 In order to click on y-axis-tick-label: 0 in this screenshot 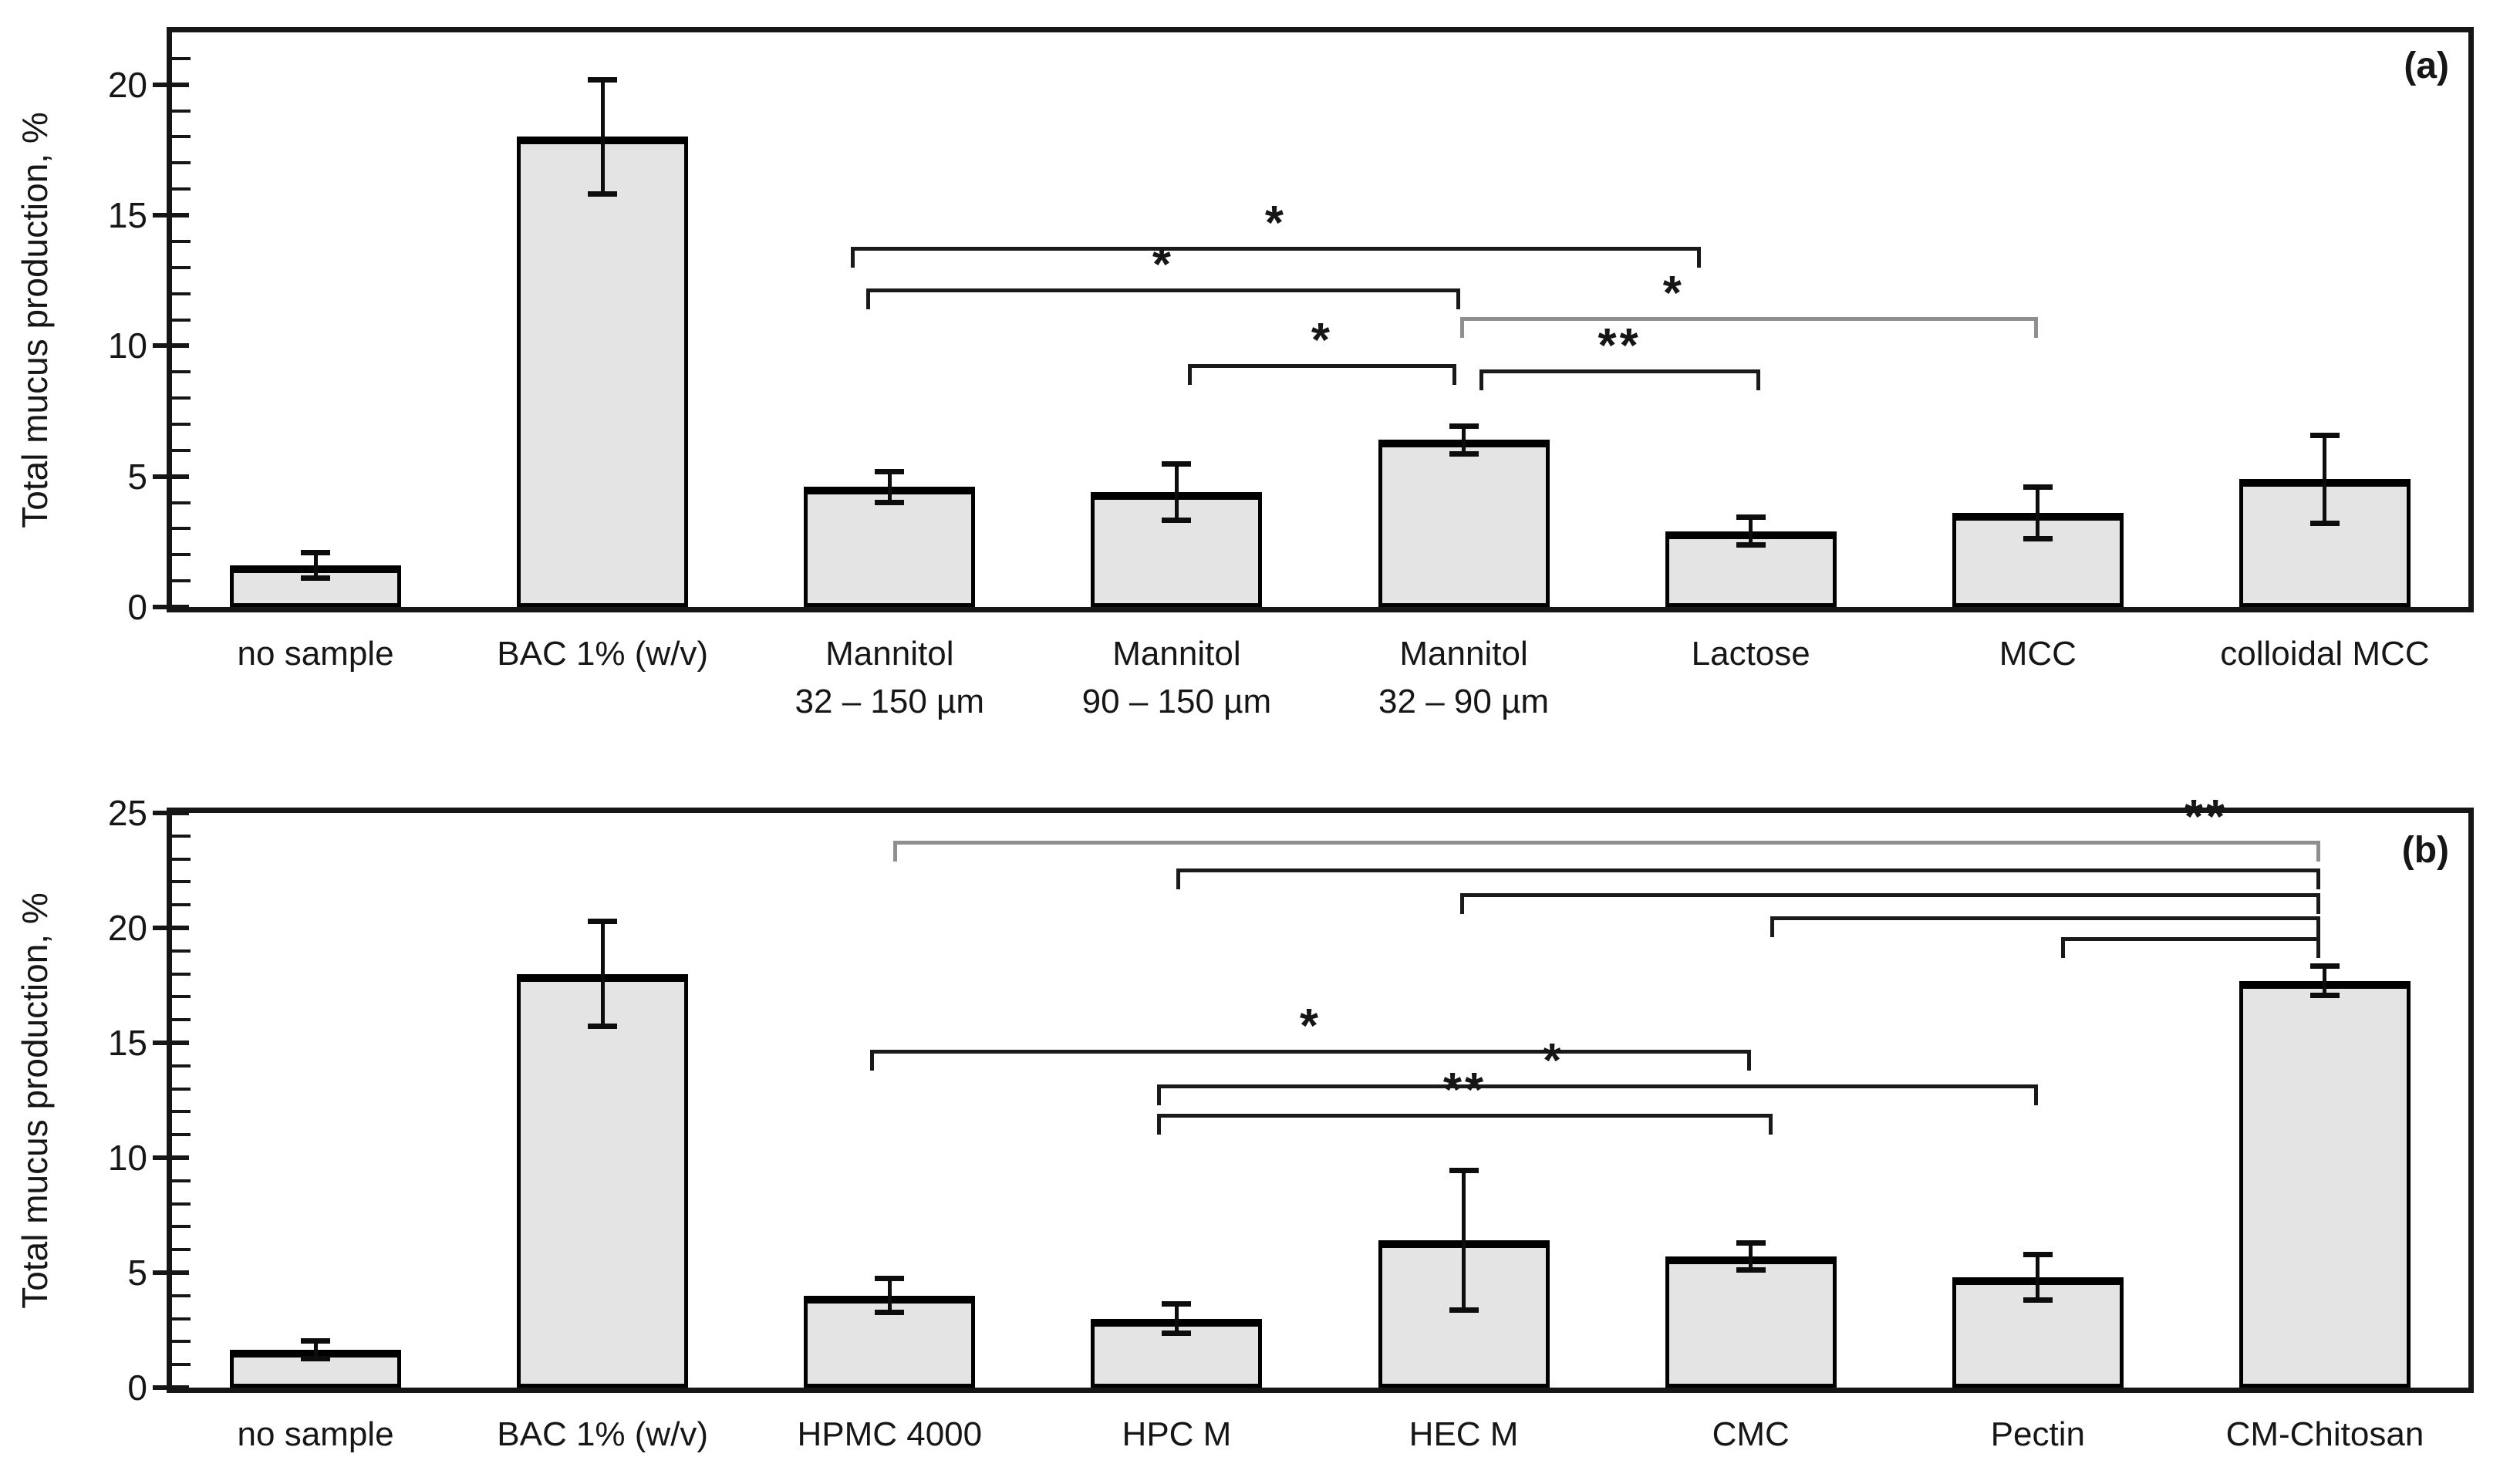, I will do `click(137, 1388)`.